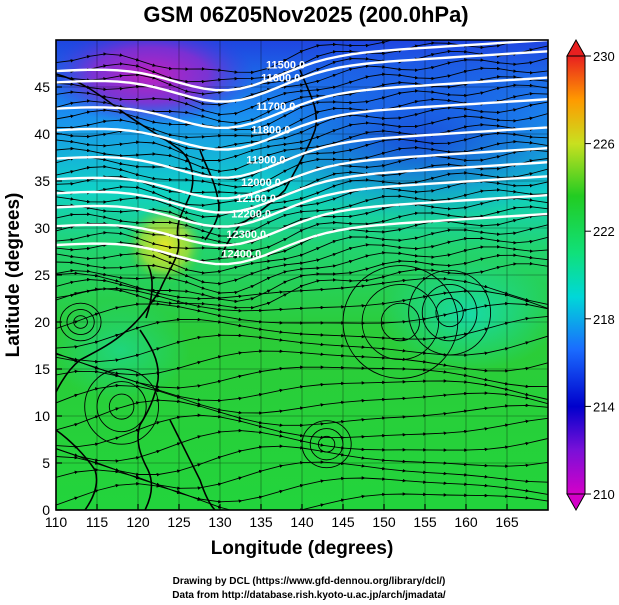  I want to click on y-tick-label: 30, so click(42, 228).